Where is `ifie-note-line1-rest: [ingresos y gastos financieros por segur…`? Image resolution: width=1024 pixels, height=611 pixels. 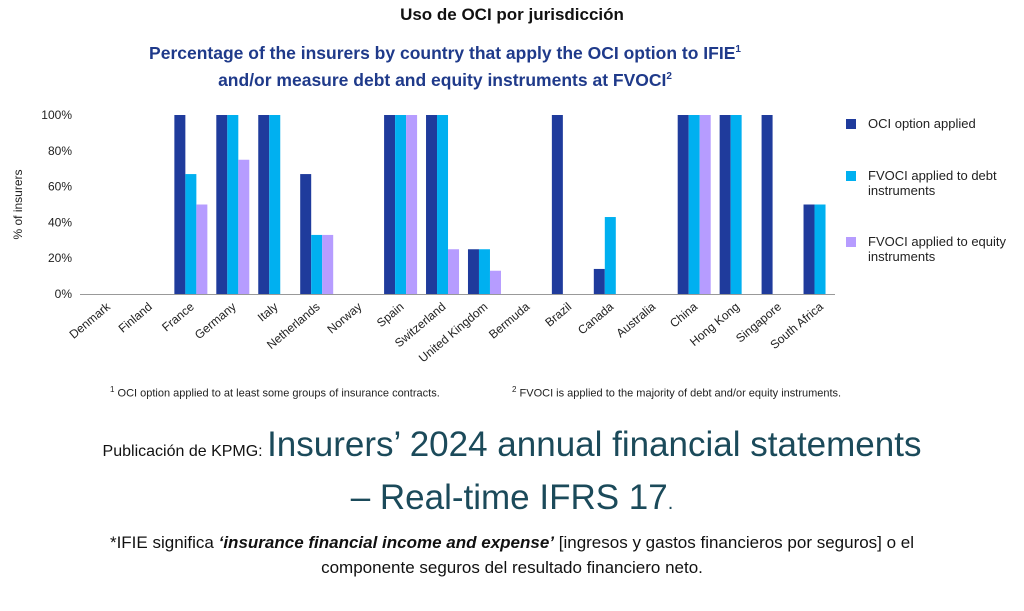
ifie-note-line1-rest: [ingresos y gastos financieros por segur… is located at coordinates (734, 542).